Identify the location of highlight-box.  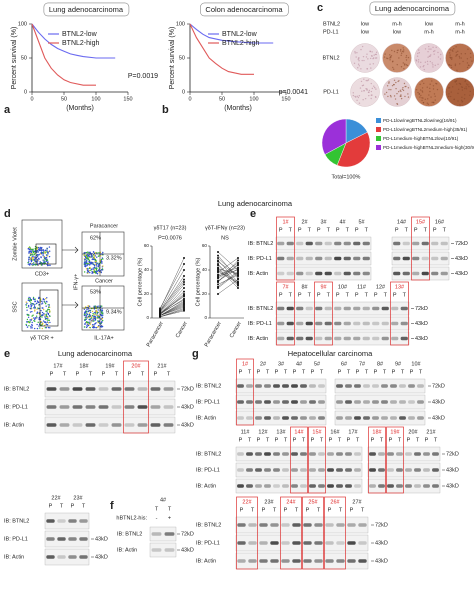
(136, 397).